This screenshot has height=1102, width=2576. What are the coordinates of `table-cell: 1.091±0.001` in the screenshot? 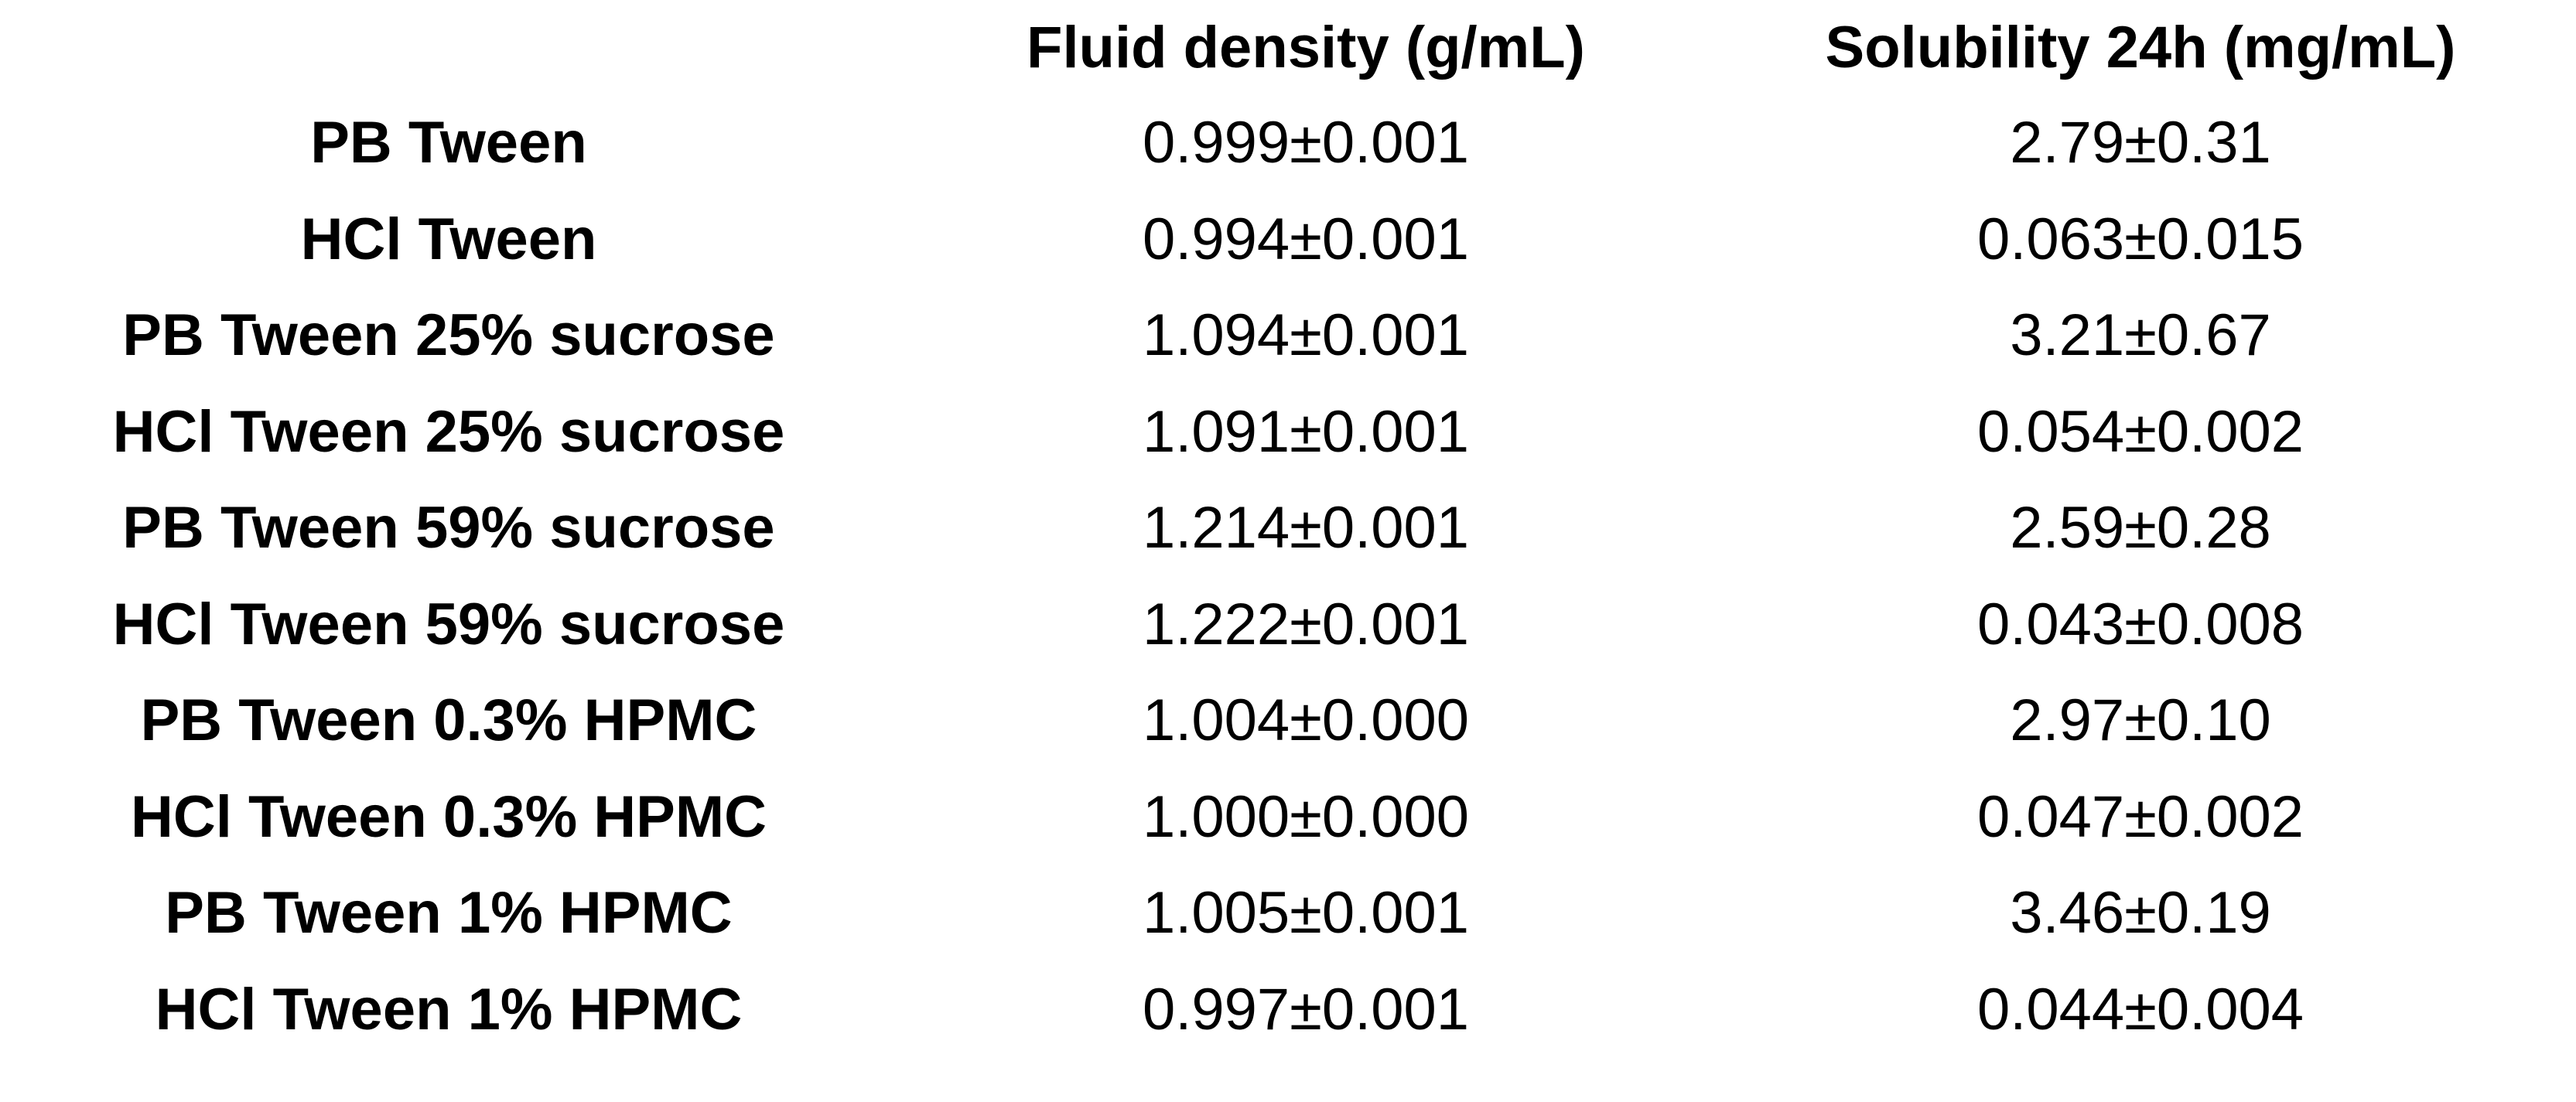 It's located at (1306, 432).